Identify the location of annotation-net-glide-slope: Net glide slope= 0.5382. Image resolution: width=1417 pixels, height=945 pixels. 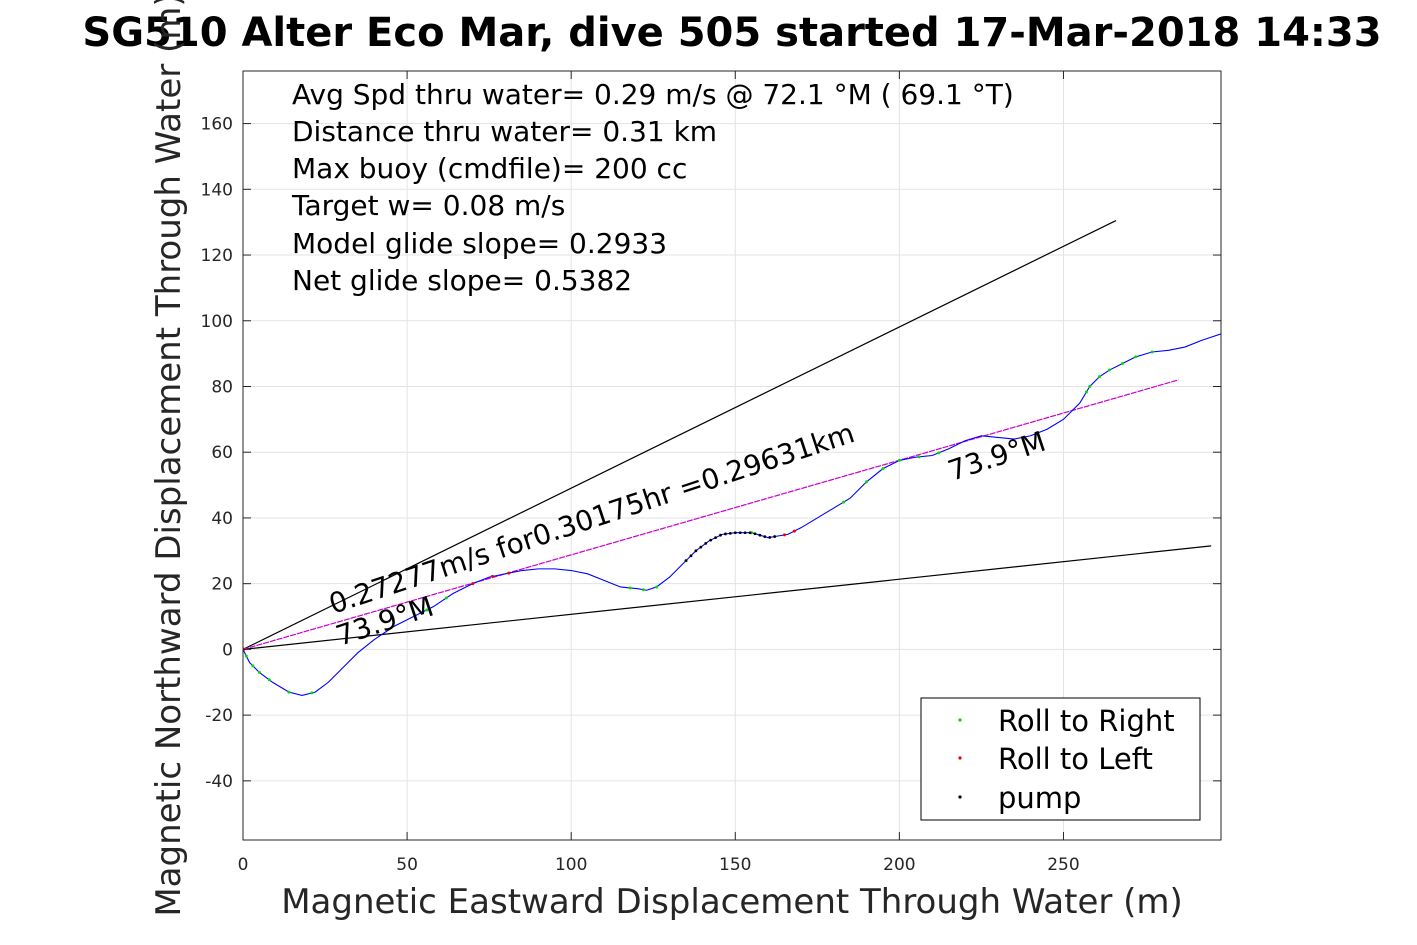
(462, 280).